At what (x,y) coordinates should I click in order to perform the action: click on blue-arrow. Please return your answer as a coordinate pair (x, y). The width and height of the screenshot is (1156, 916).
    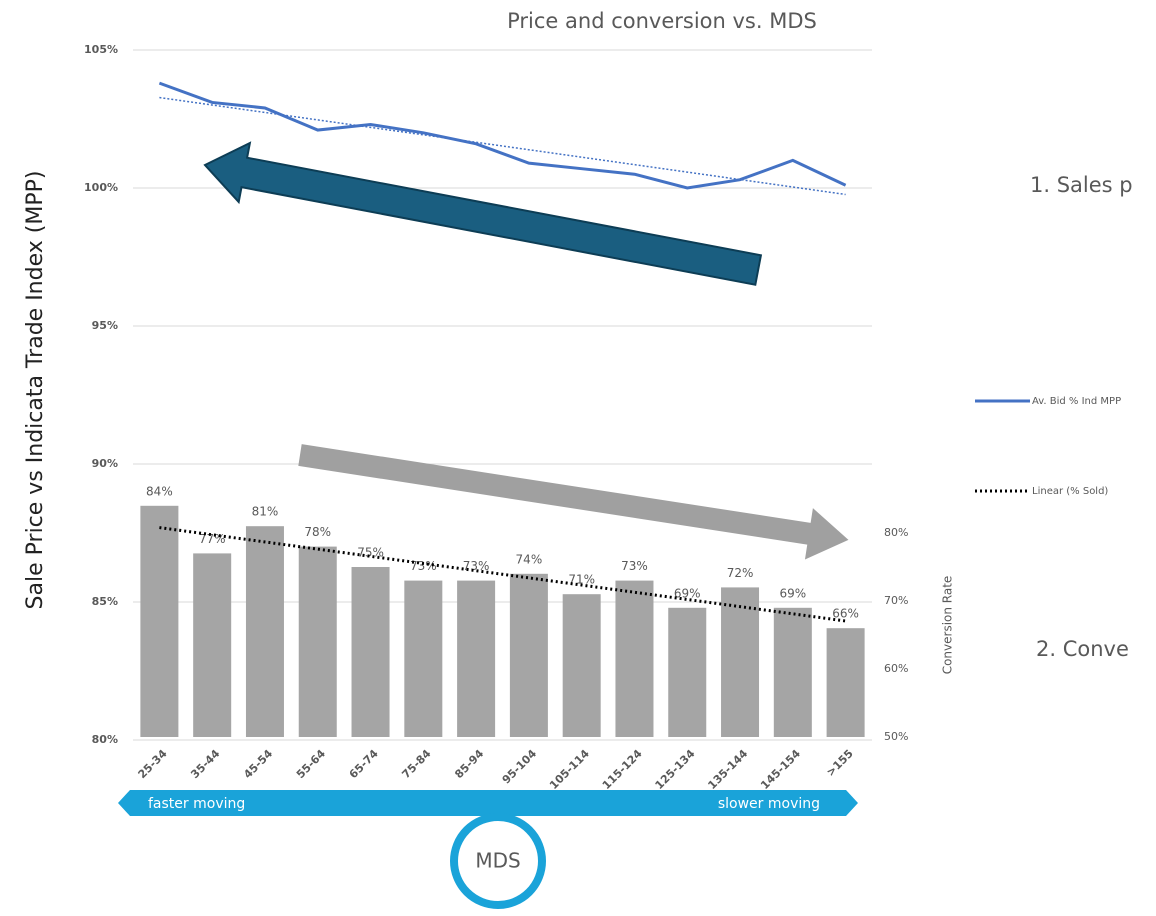
    Looking at the image, I should click on (483, 213).